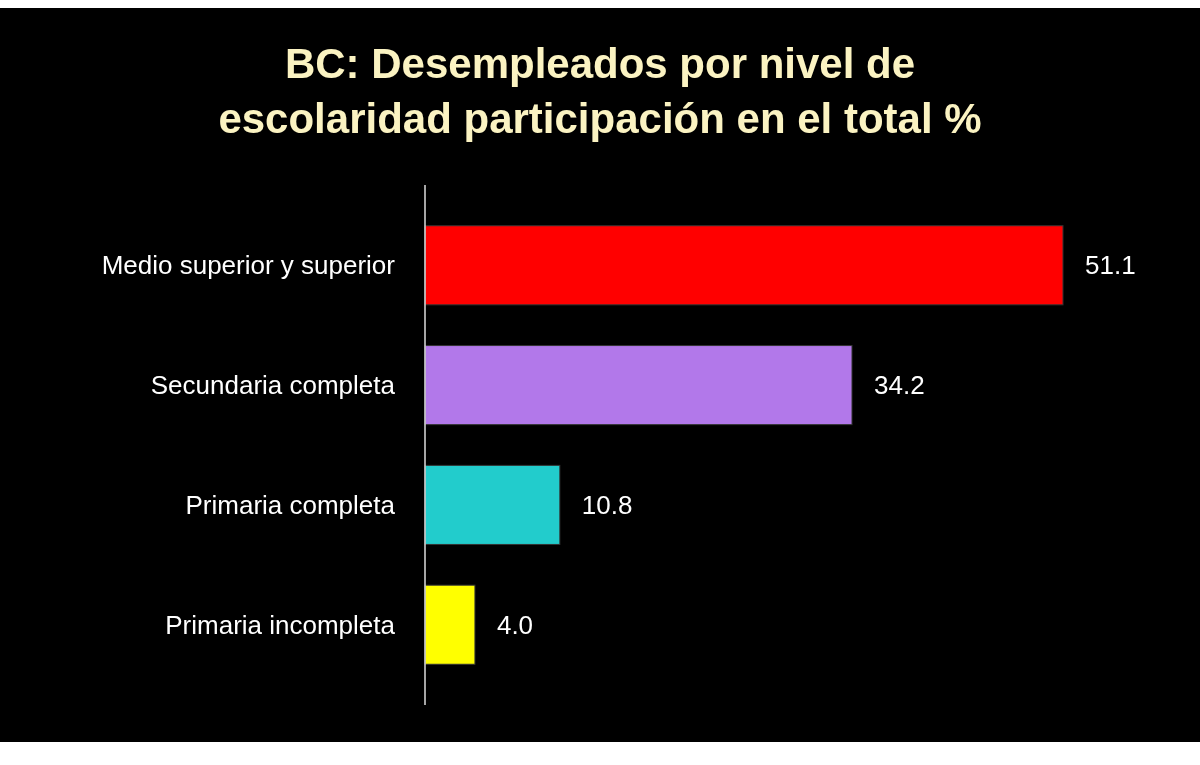 This screenshot has width=1200, height=765. I want to click on y-tick-label: Secundaria completa, so click(273, 385).